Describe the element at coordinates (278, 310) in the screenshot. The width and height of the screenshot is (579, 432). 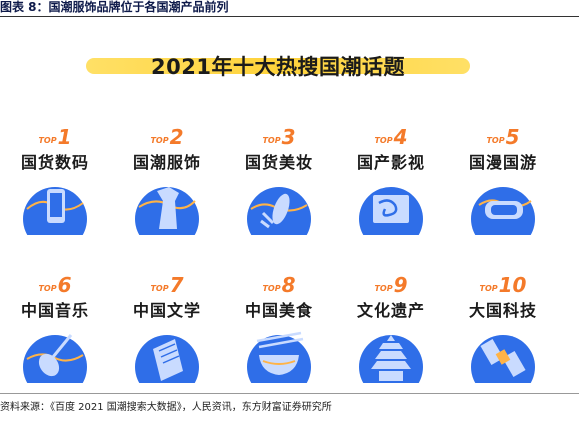
I see `topic-name: 中国美食` at that location.